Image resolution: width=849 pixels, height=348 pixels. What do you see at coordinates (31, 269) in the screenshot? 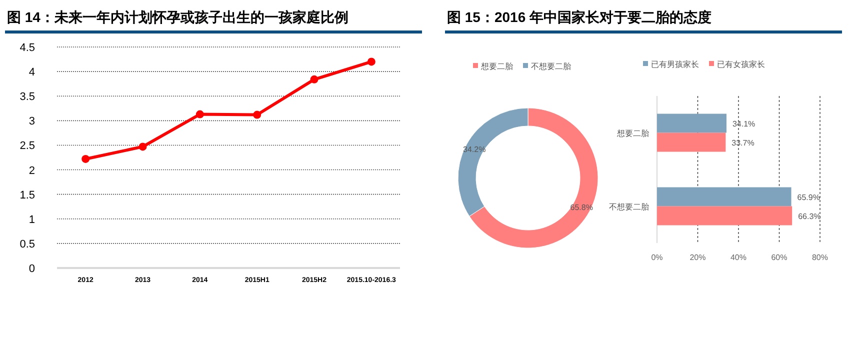
I see `y-tick-label: 0` at bounding box center [31, 269].